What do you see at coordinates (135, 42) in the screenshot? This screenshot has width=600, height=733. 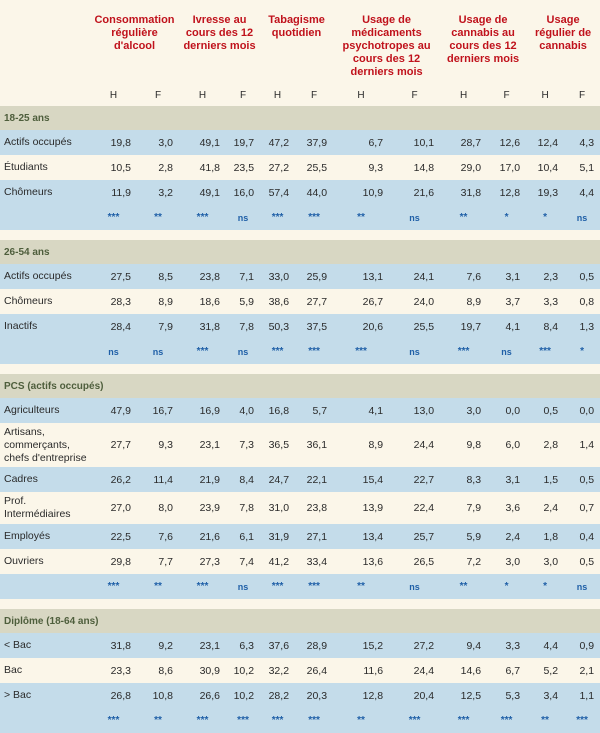 I see `header-alcool: Consommation régulière d'alcool` at bounding box center [135, 42].